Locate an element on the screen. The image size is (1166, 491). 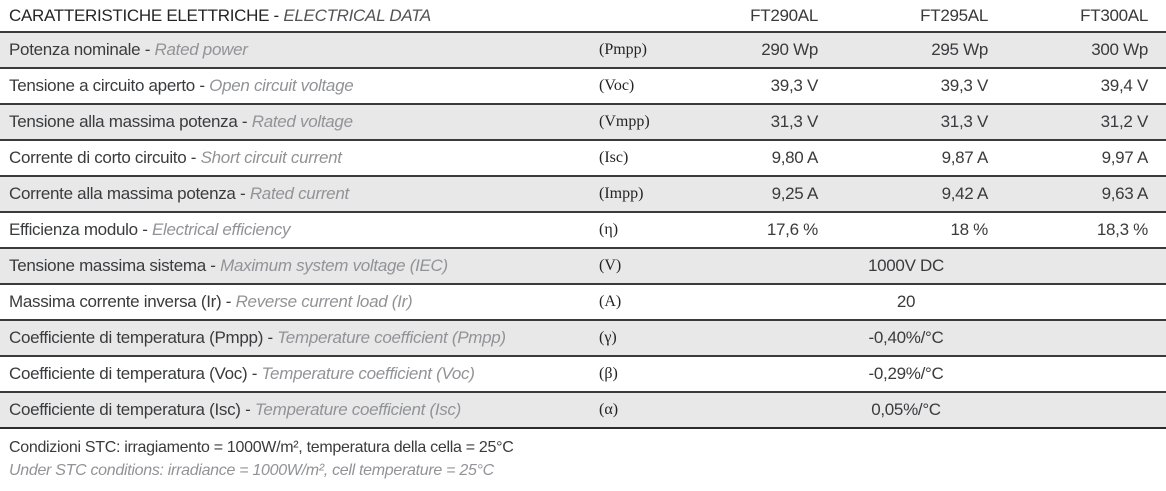
row-label-it: Tensione massima sistema - is located at coordinates (112, 265).